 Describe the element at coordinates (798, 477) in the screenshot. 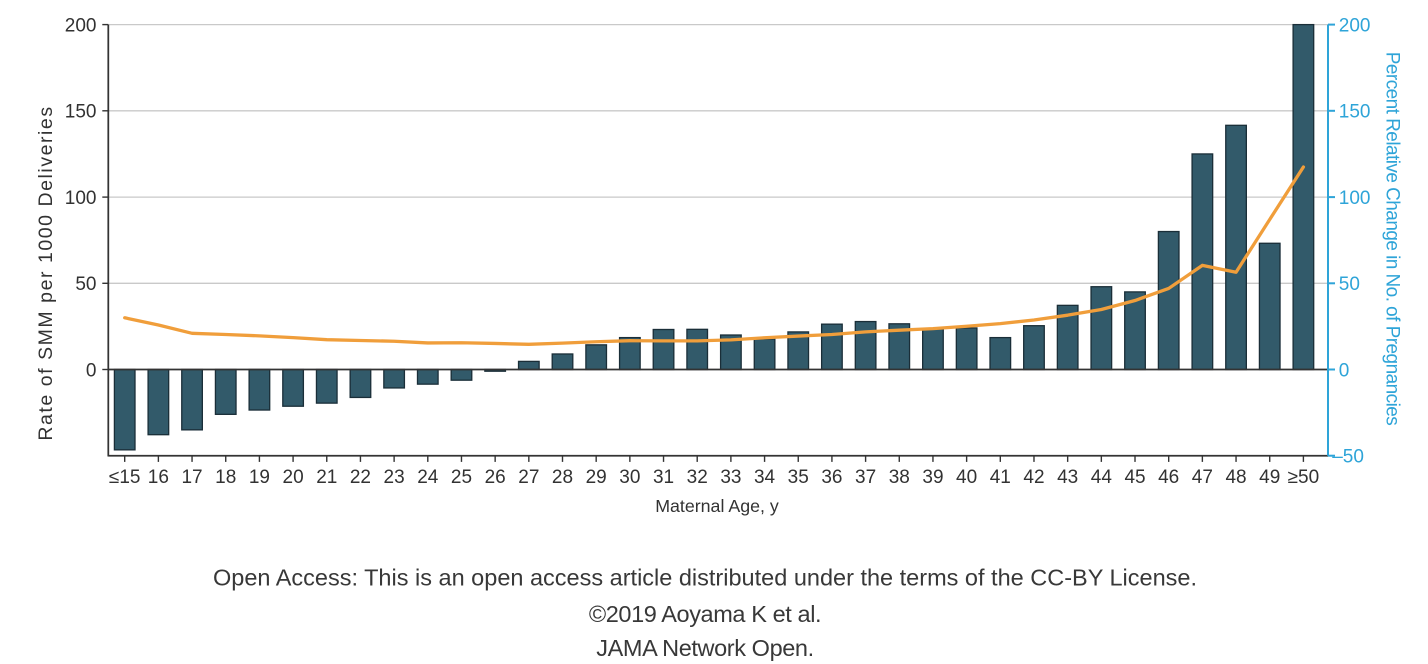

I see `svg-text: 35` at that location.